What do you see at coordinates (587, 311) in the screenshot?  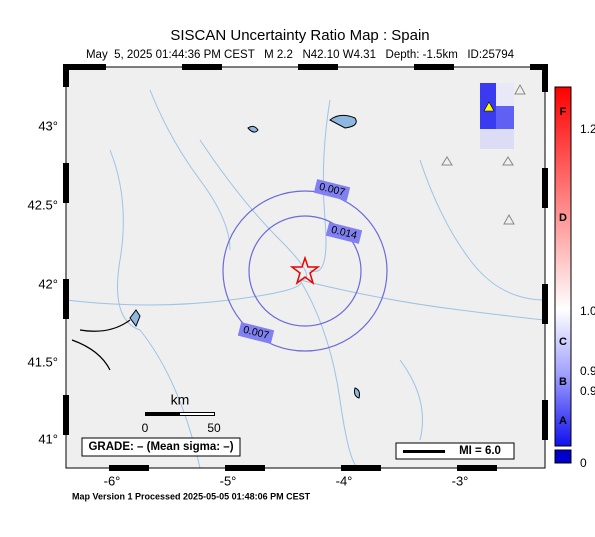 I see `colorbar-tick-label: 1.0` at bounding box center [587, 311].